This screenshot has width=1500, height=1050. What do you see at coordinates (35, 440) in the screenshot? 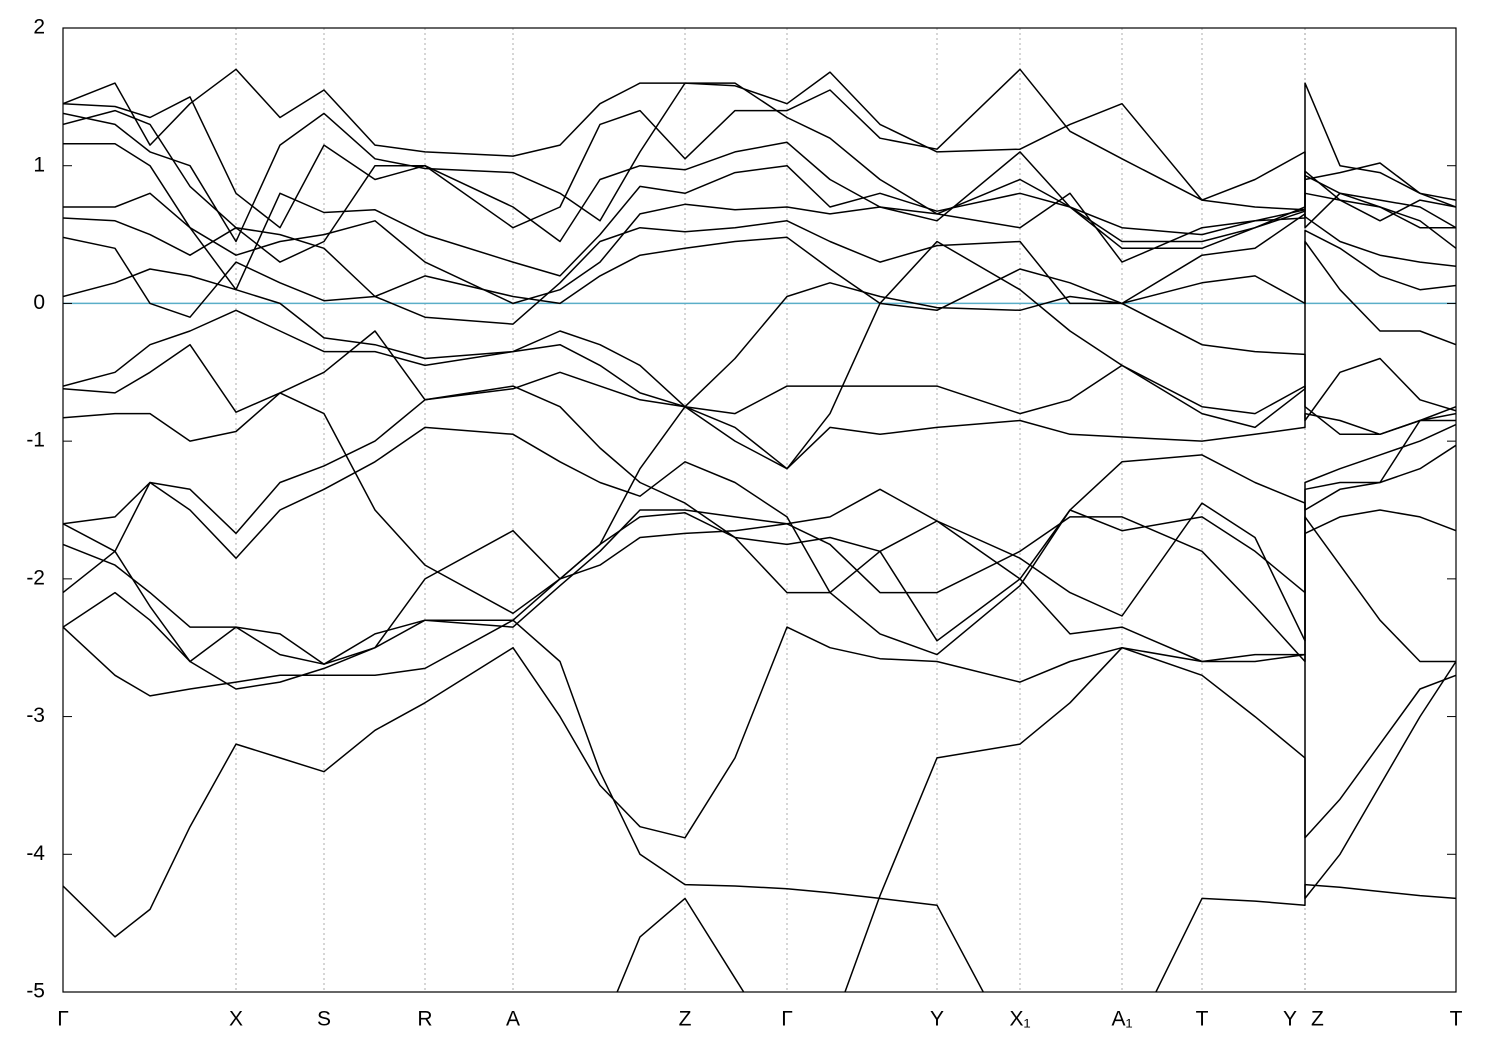
I see `y-tick-label: -1` at bounding box center [35, 440].